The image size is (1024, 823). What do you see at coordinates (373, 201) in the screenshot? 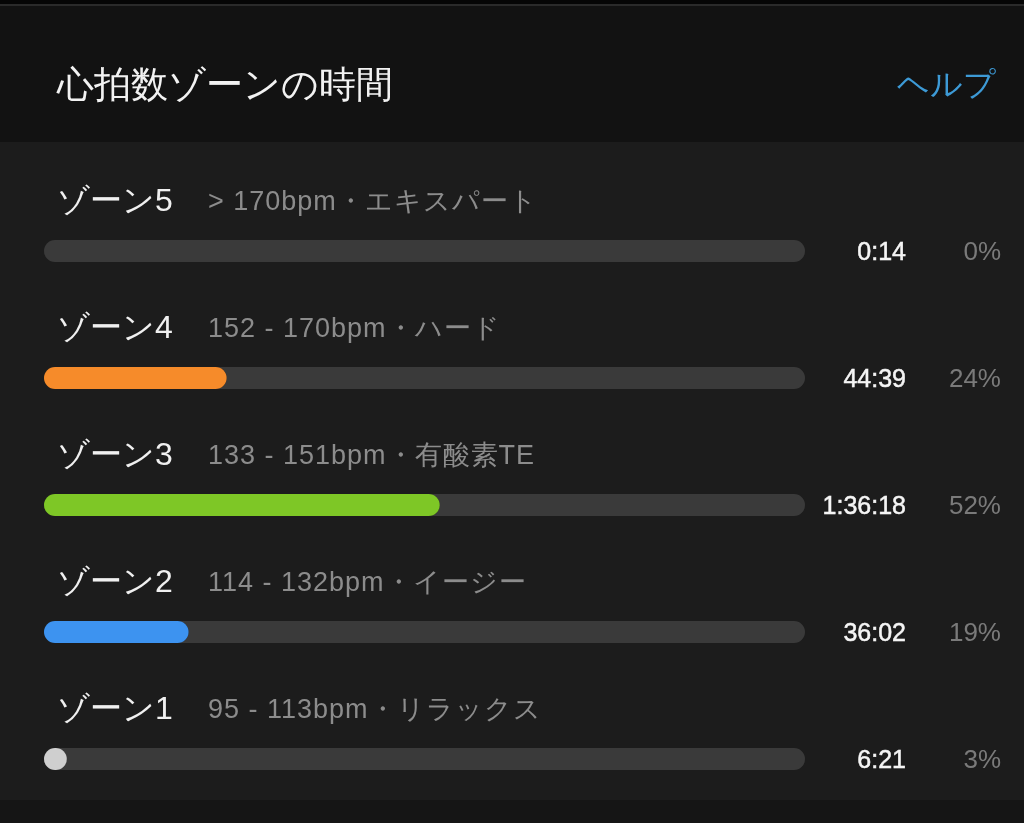
I see `annotation: > 170bpm・エキスパート` at bounding box center [373, 201].